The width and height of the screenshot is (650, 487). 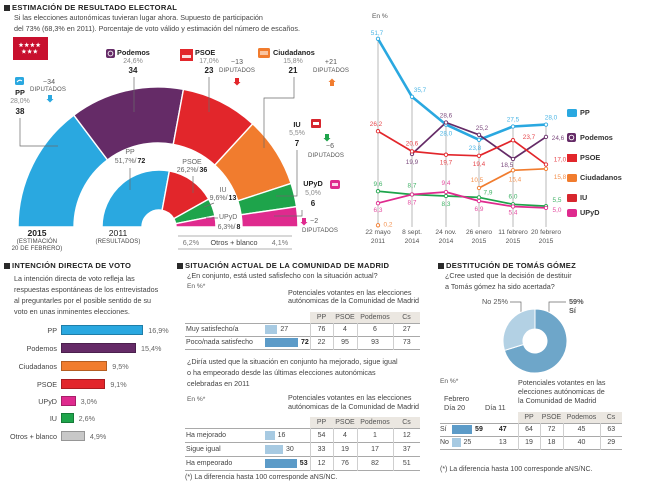 I want to click on intencion-title: INTENCIÓN DIRECTA DE VOTO, so click(x=72, y=265).